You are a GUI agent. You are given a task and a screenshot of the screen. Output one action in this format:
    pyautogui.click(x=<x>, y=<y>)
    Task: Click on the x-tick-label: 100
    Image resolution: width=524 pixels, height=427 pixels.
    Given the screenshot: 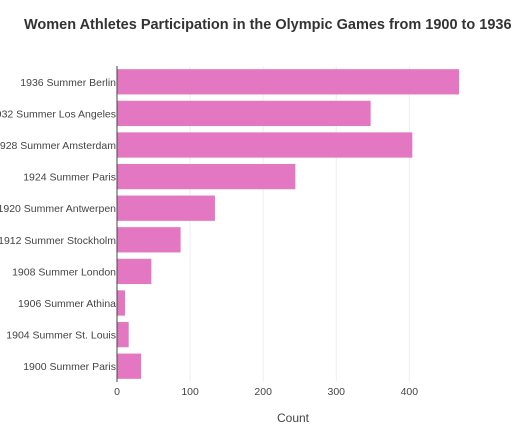 What is the action you would take?
    pyautogui.click(x=190, y=392)
    